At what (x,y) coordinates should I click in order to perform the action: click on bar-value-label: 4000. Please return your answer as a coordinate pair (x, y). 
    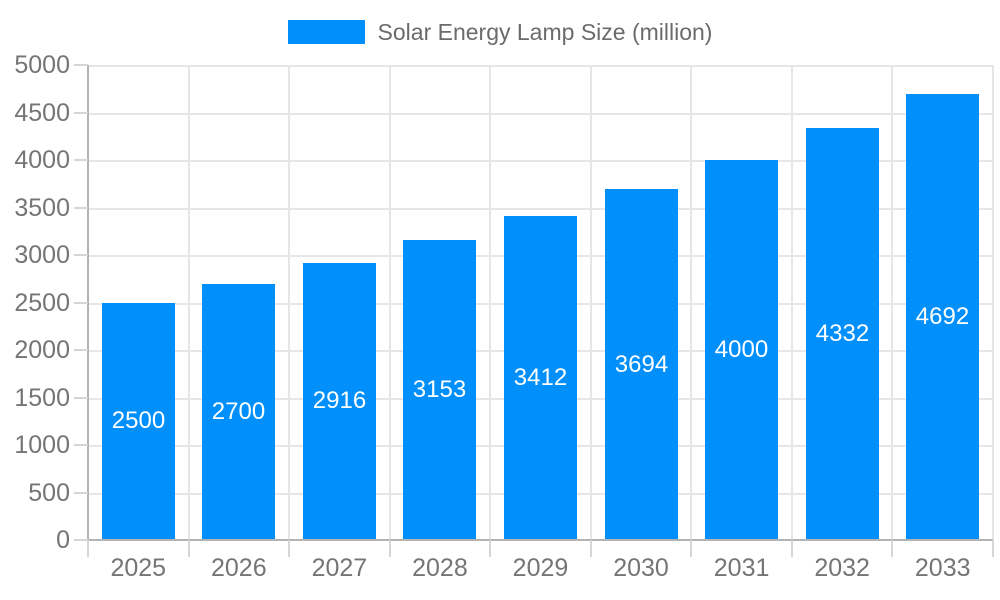
    Looking at the image, I should click on (741, 349).